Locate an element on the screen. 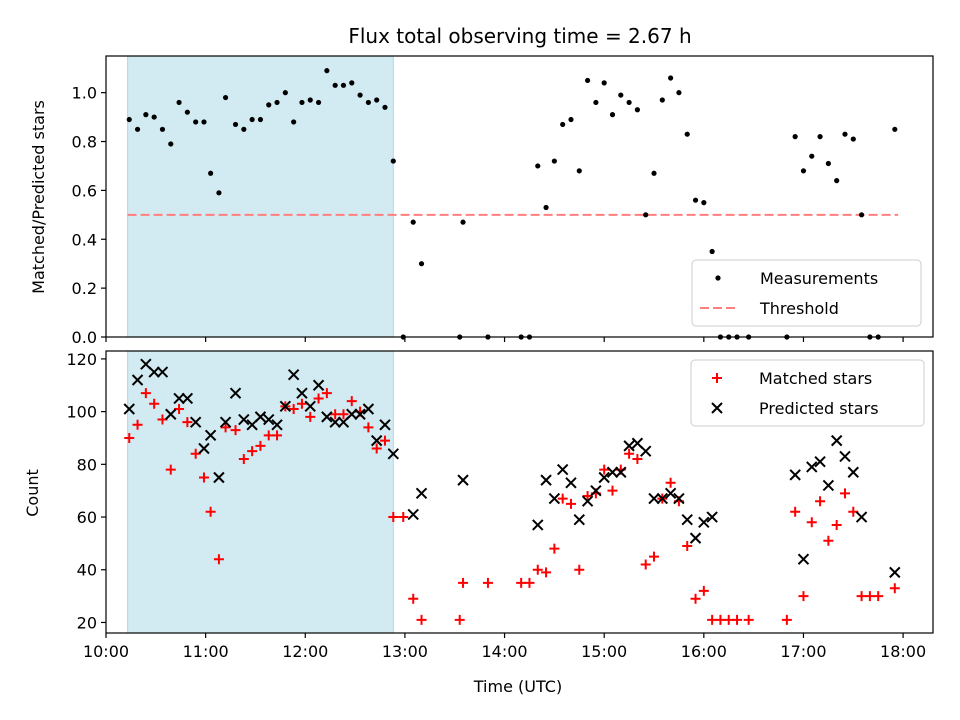  y-tick-label-top-3: 0.6 is located at coordinates (84, 190).